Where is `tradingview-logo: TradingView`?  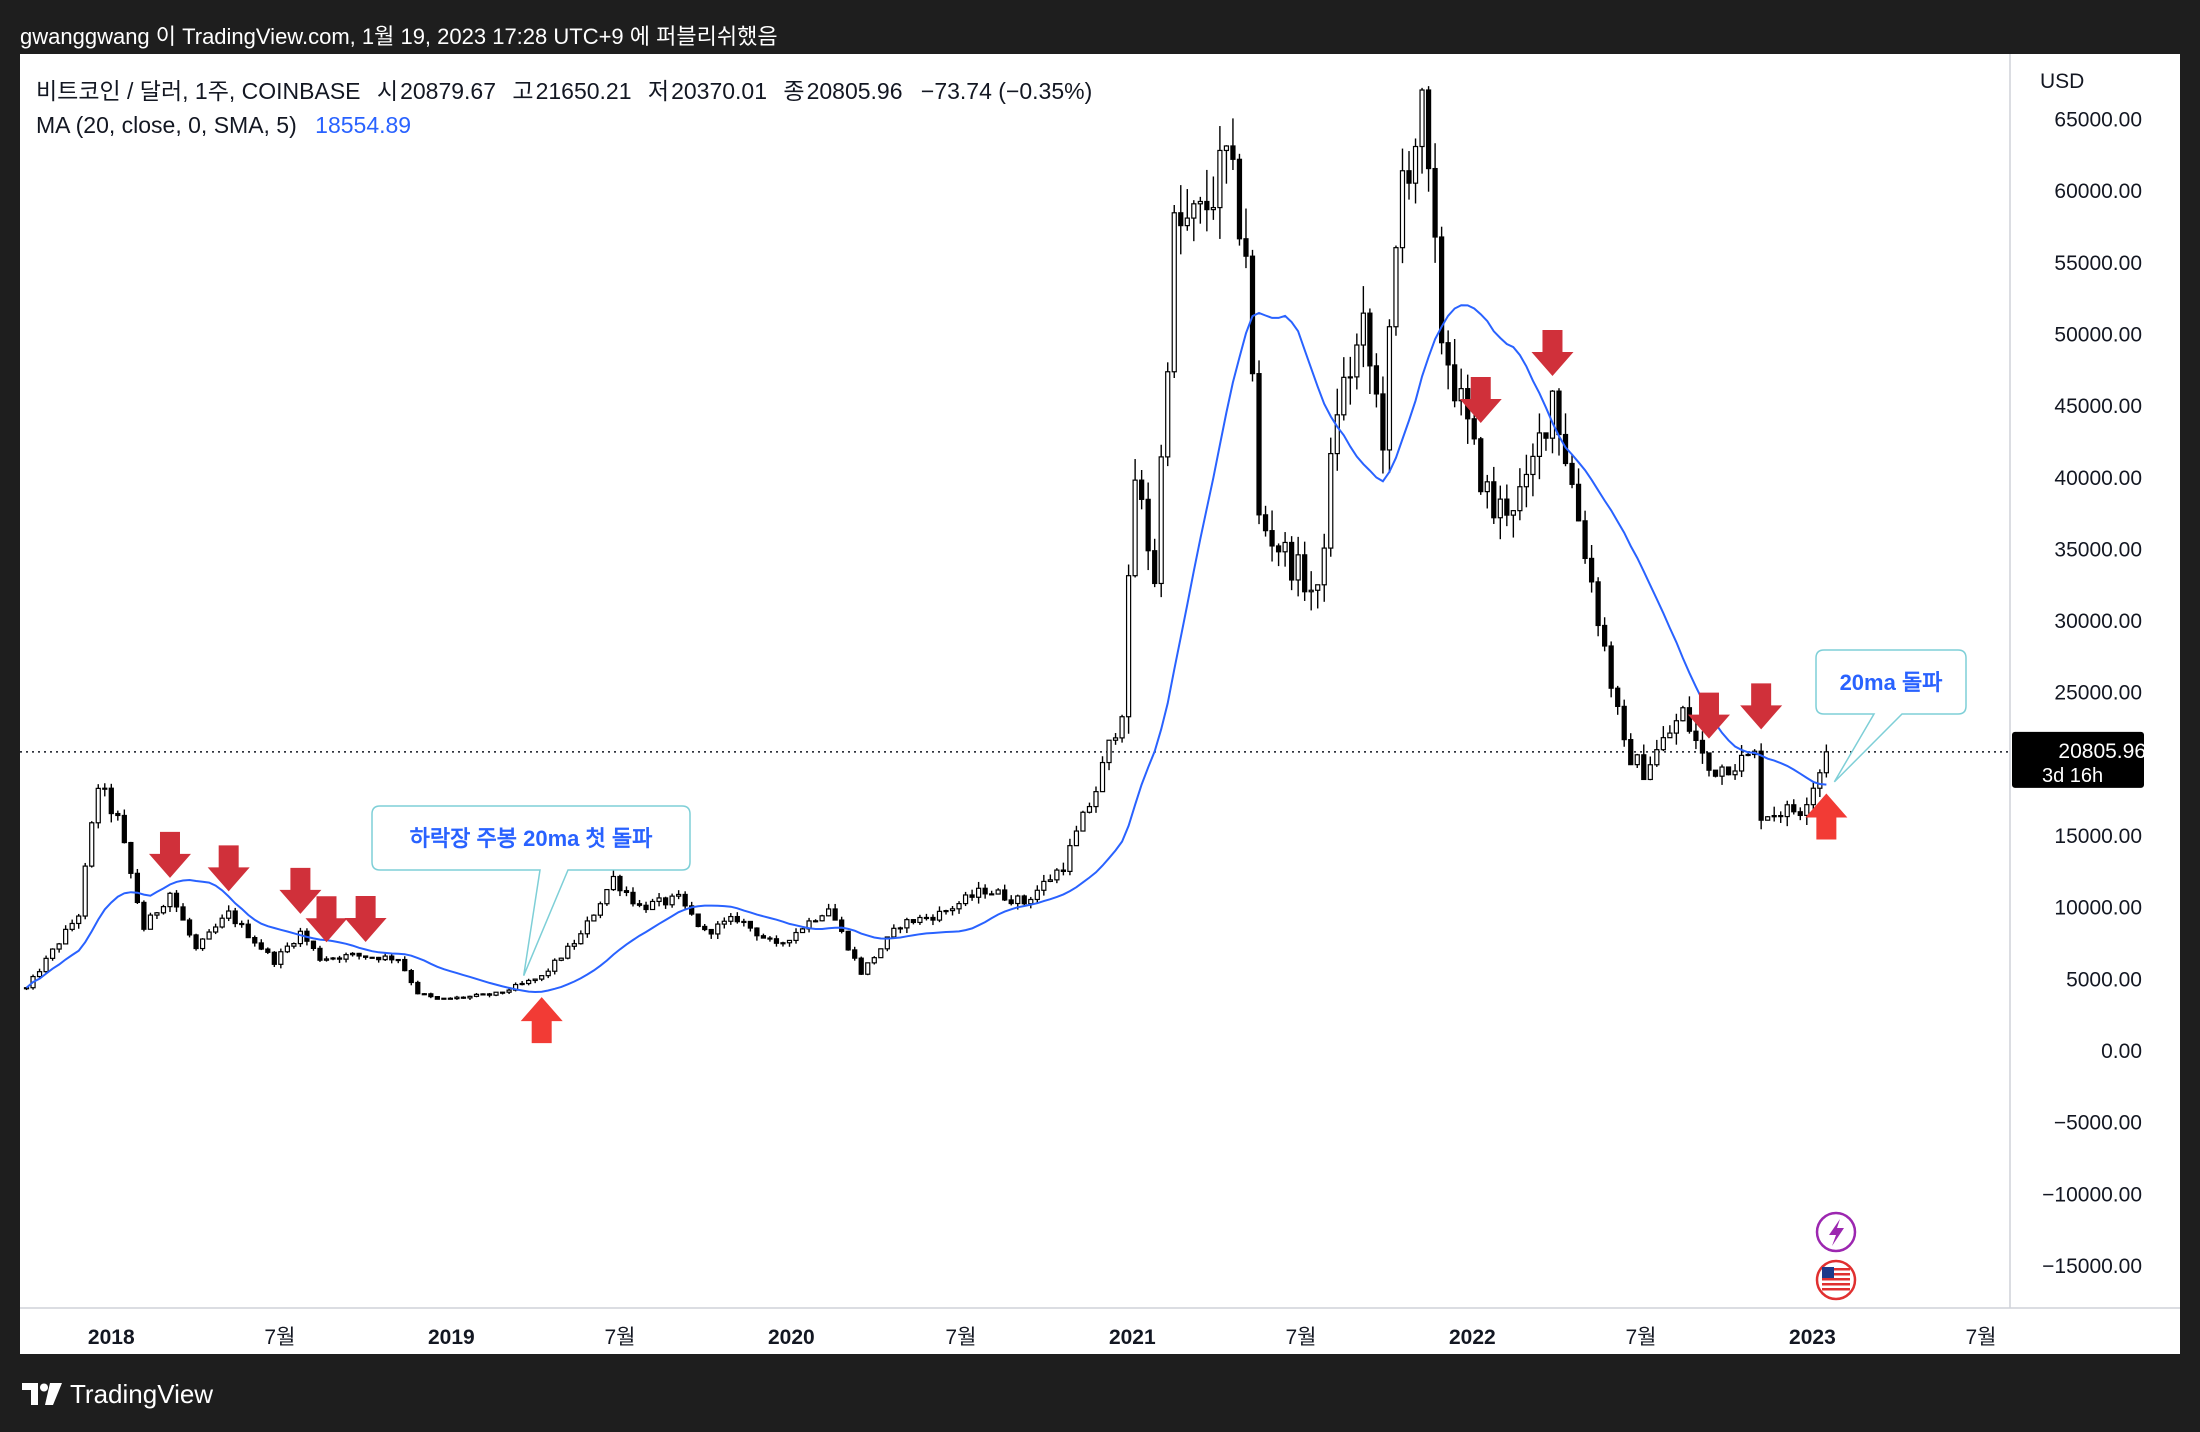 tradingview-logo: TradingView is located at coordinates (117, 1394).